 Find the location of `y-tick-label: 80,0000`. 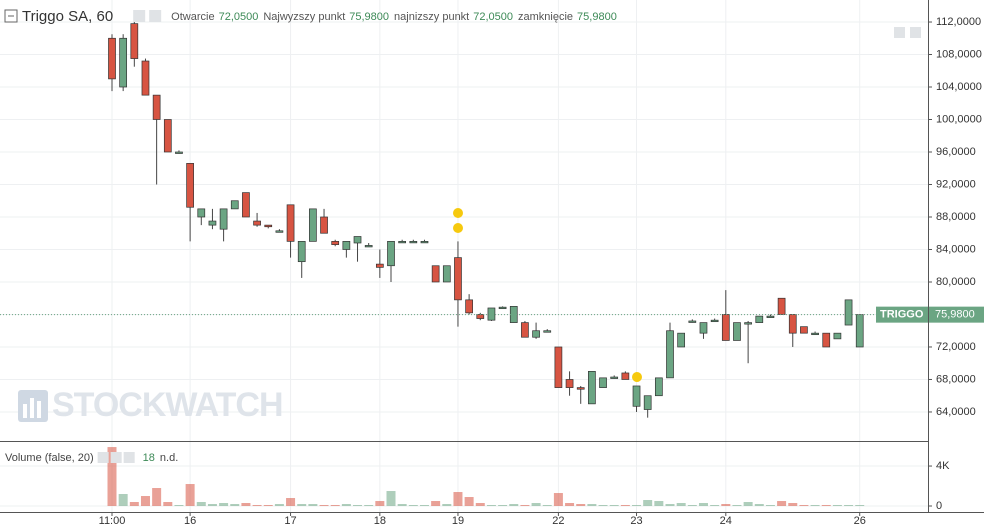

y-tick-label: 80,0000 is located at coordinates (956, 282).